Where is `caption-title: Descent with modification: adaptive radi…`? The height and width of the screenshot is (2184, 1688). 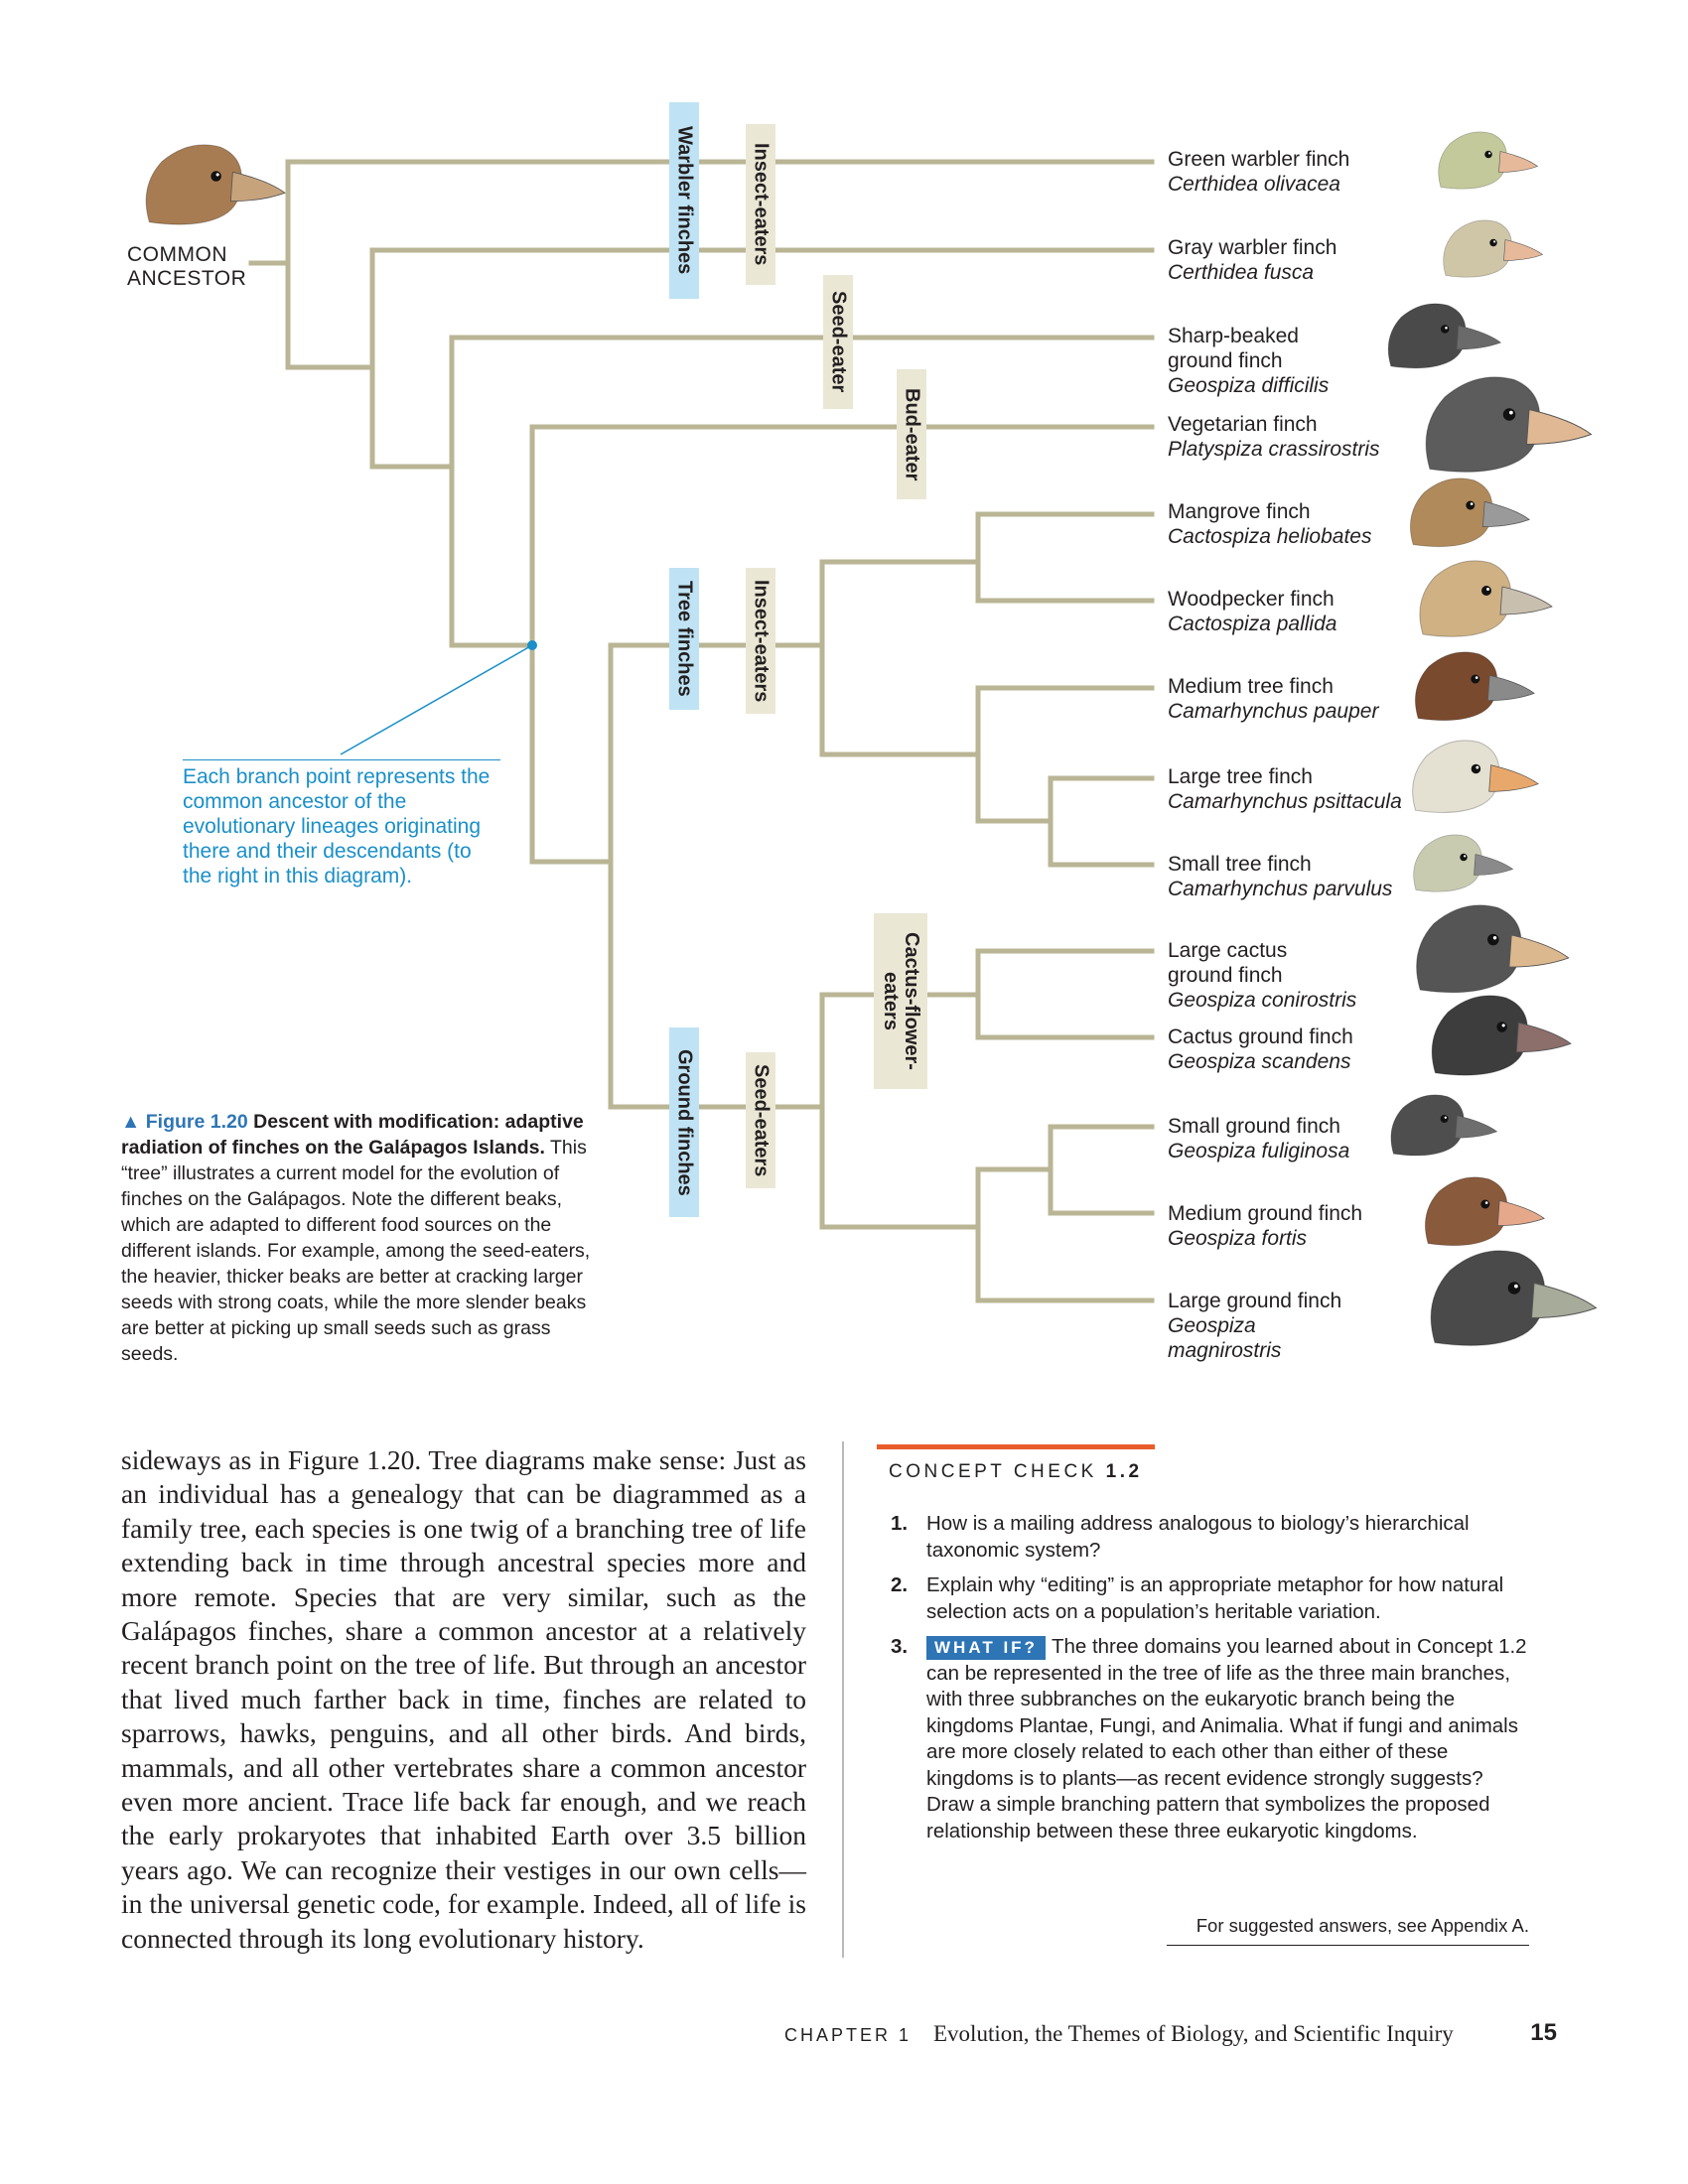 caption-title: Descent with modification: adaptive radi… is located at coordinates (352, 1135).